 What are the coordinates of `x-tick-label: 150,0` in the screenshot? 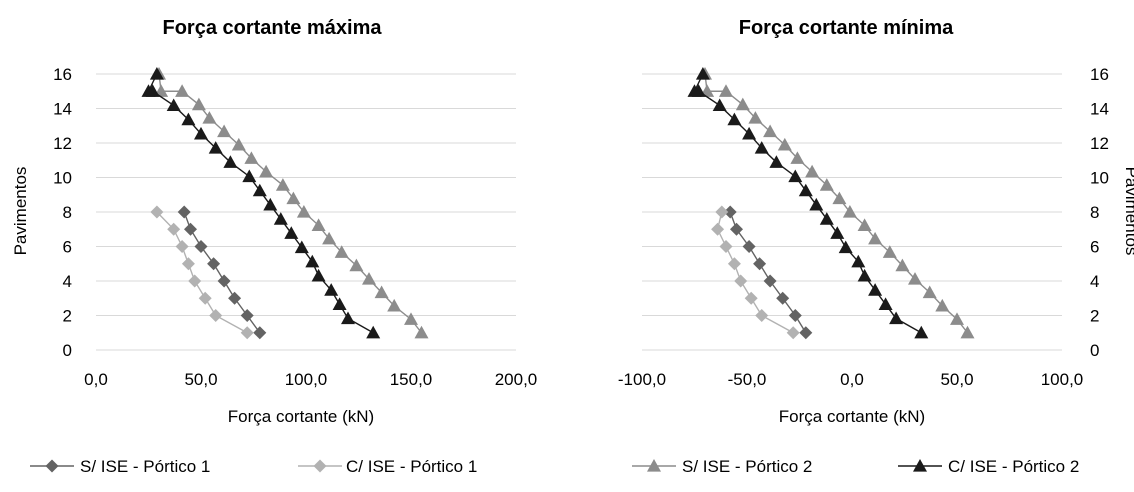 It's located at (411, 379).